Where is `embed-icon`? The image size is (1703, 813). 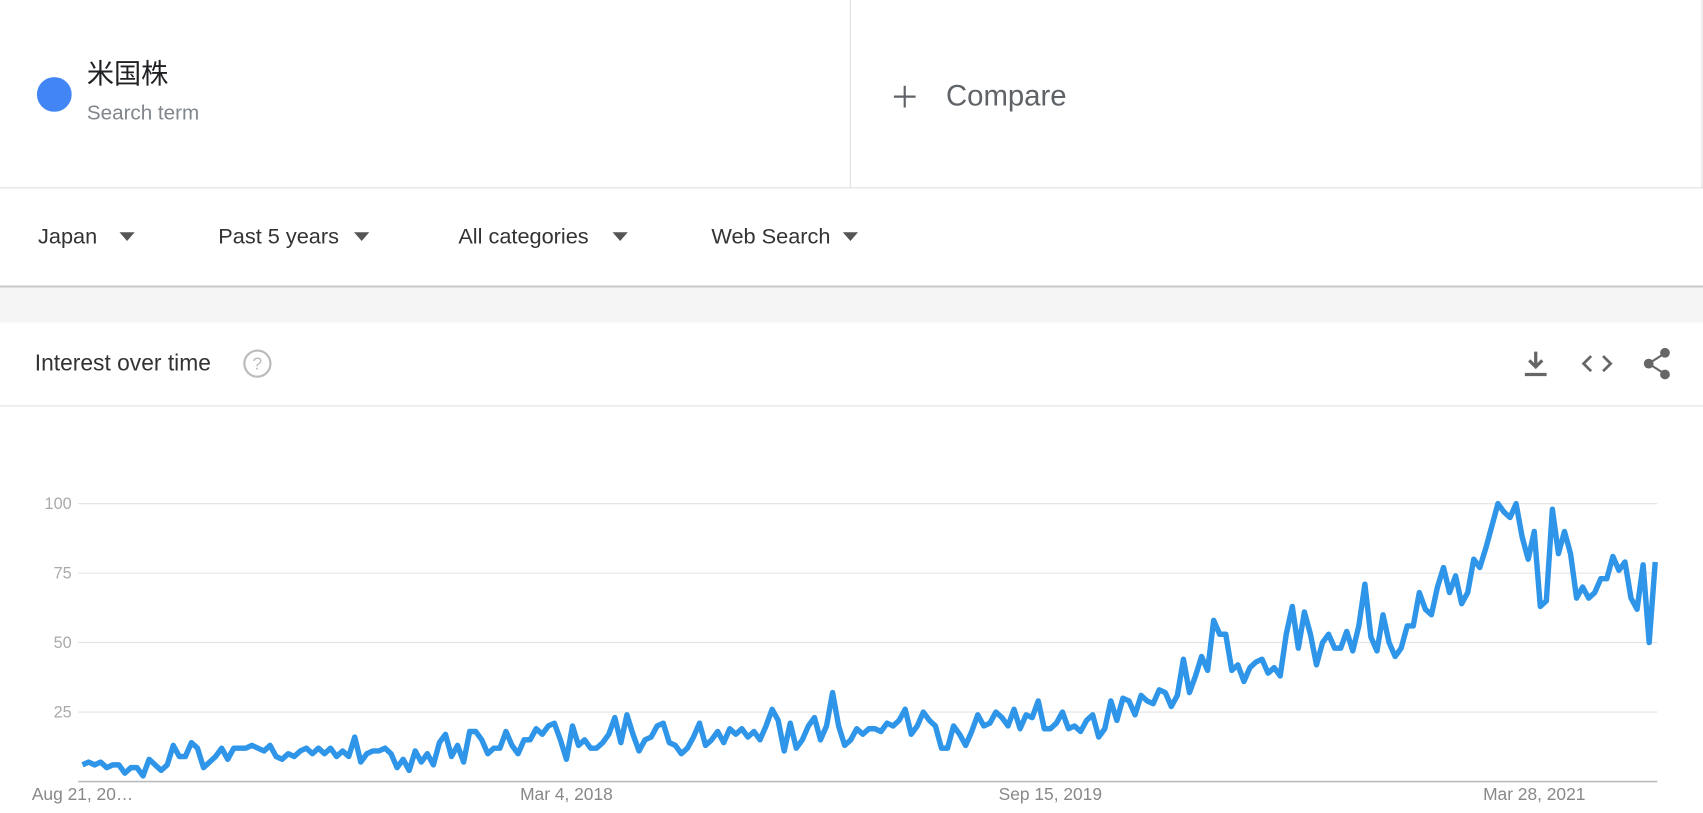 embed-icon is located at coordinates (1597, 364).